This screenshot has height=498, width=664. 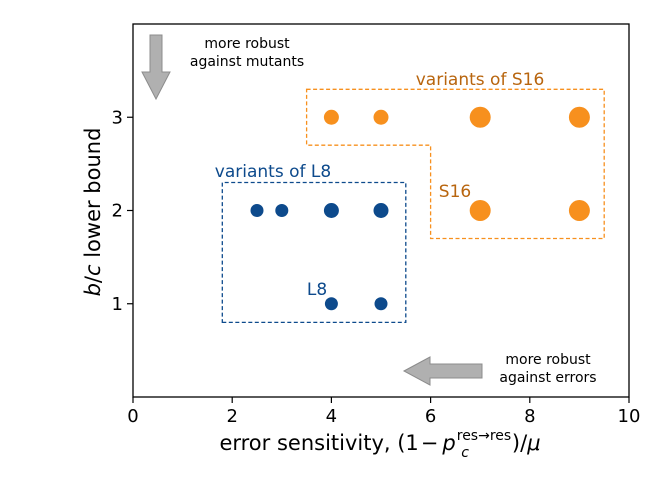 What do you see at coordinates (499, 369) in the screenshot?
I see `robust-errors-arrow: more robust against errors` at bounding box center [499, 369].